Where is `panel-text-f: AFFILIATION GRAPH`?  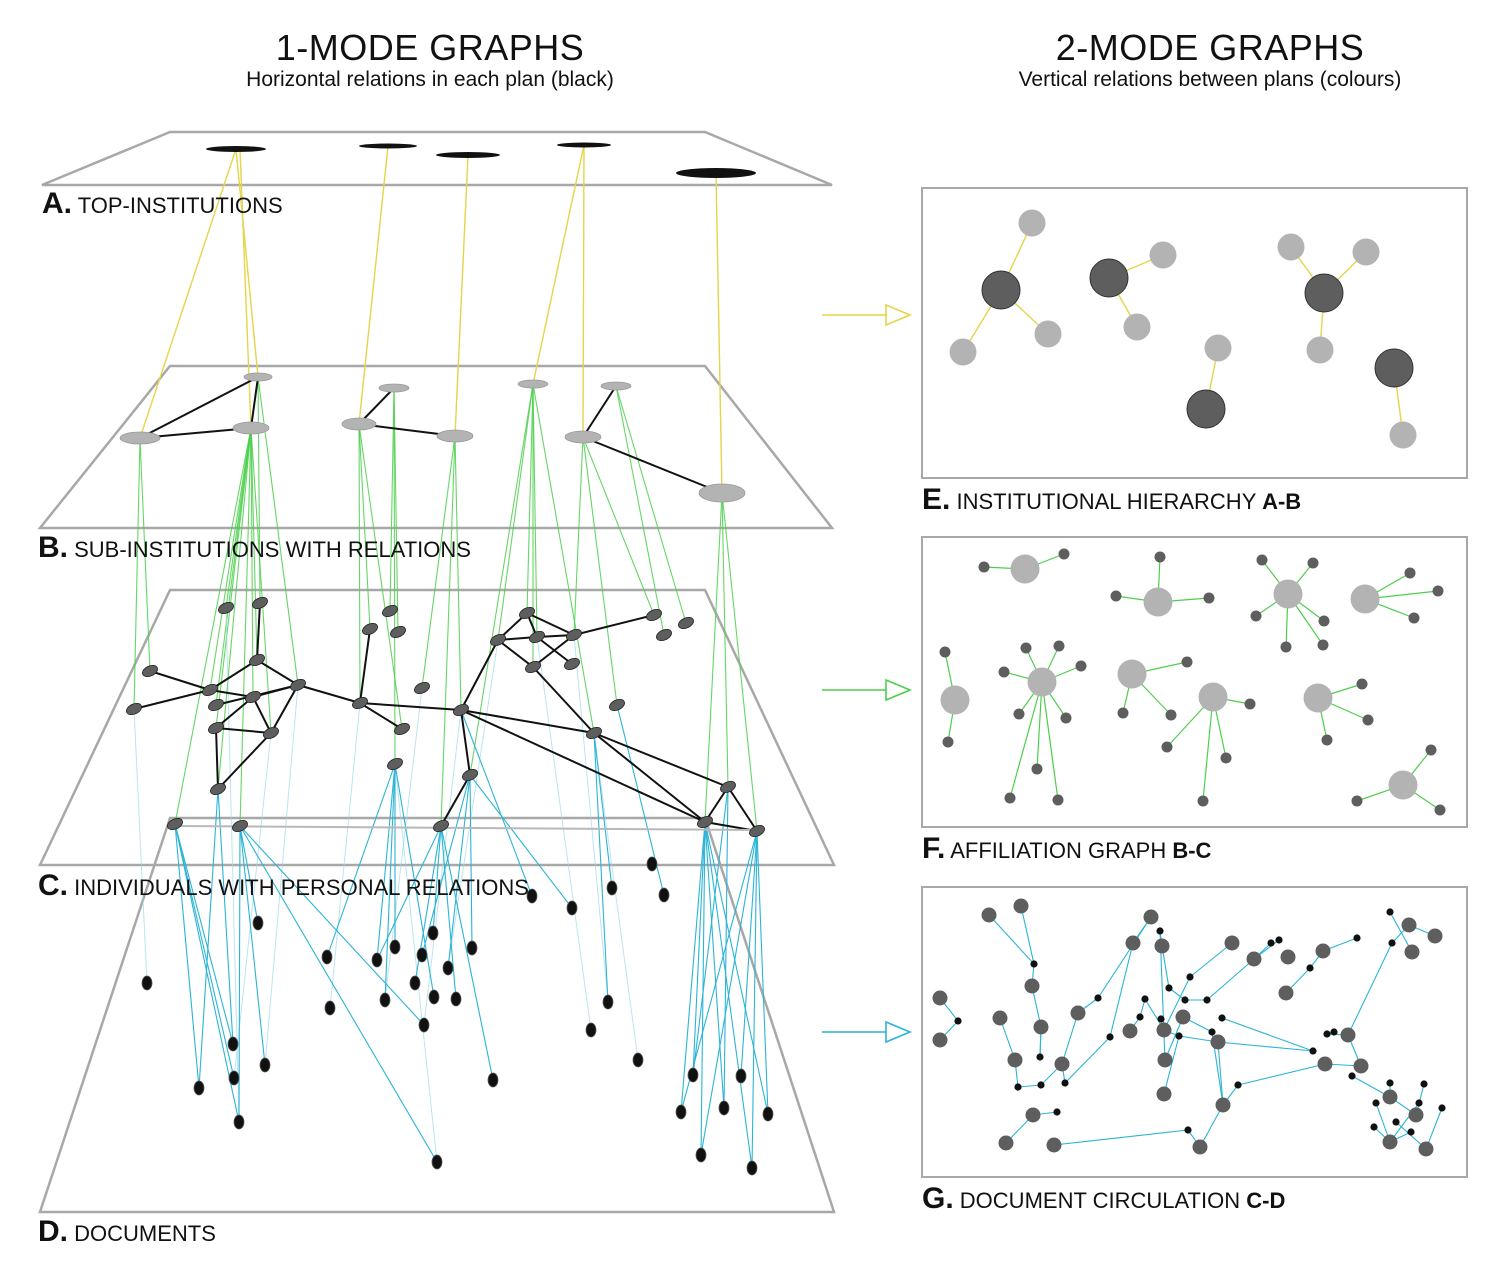 panel-text-f: AFFILIATION GRAPH is located at coordinates (1058, 850).